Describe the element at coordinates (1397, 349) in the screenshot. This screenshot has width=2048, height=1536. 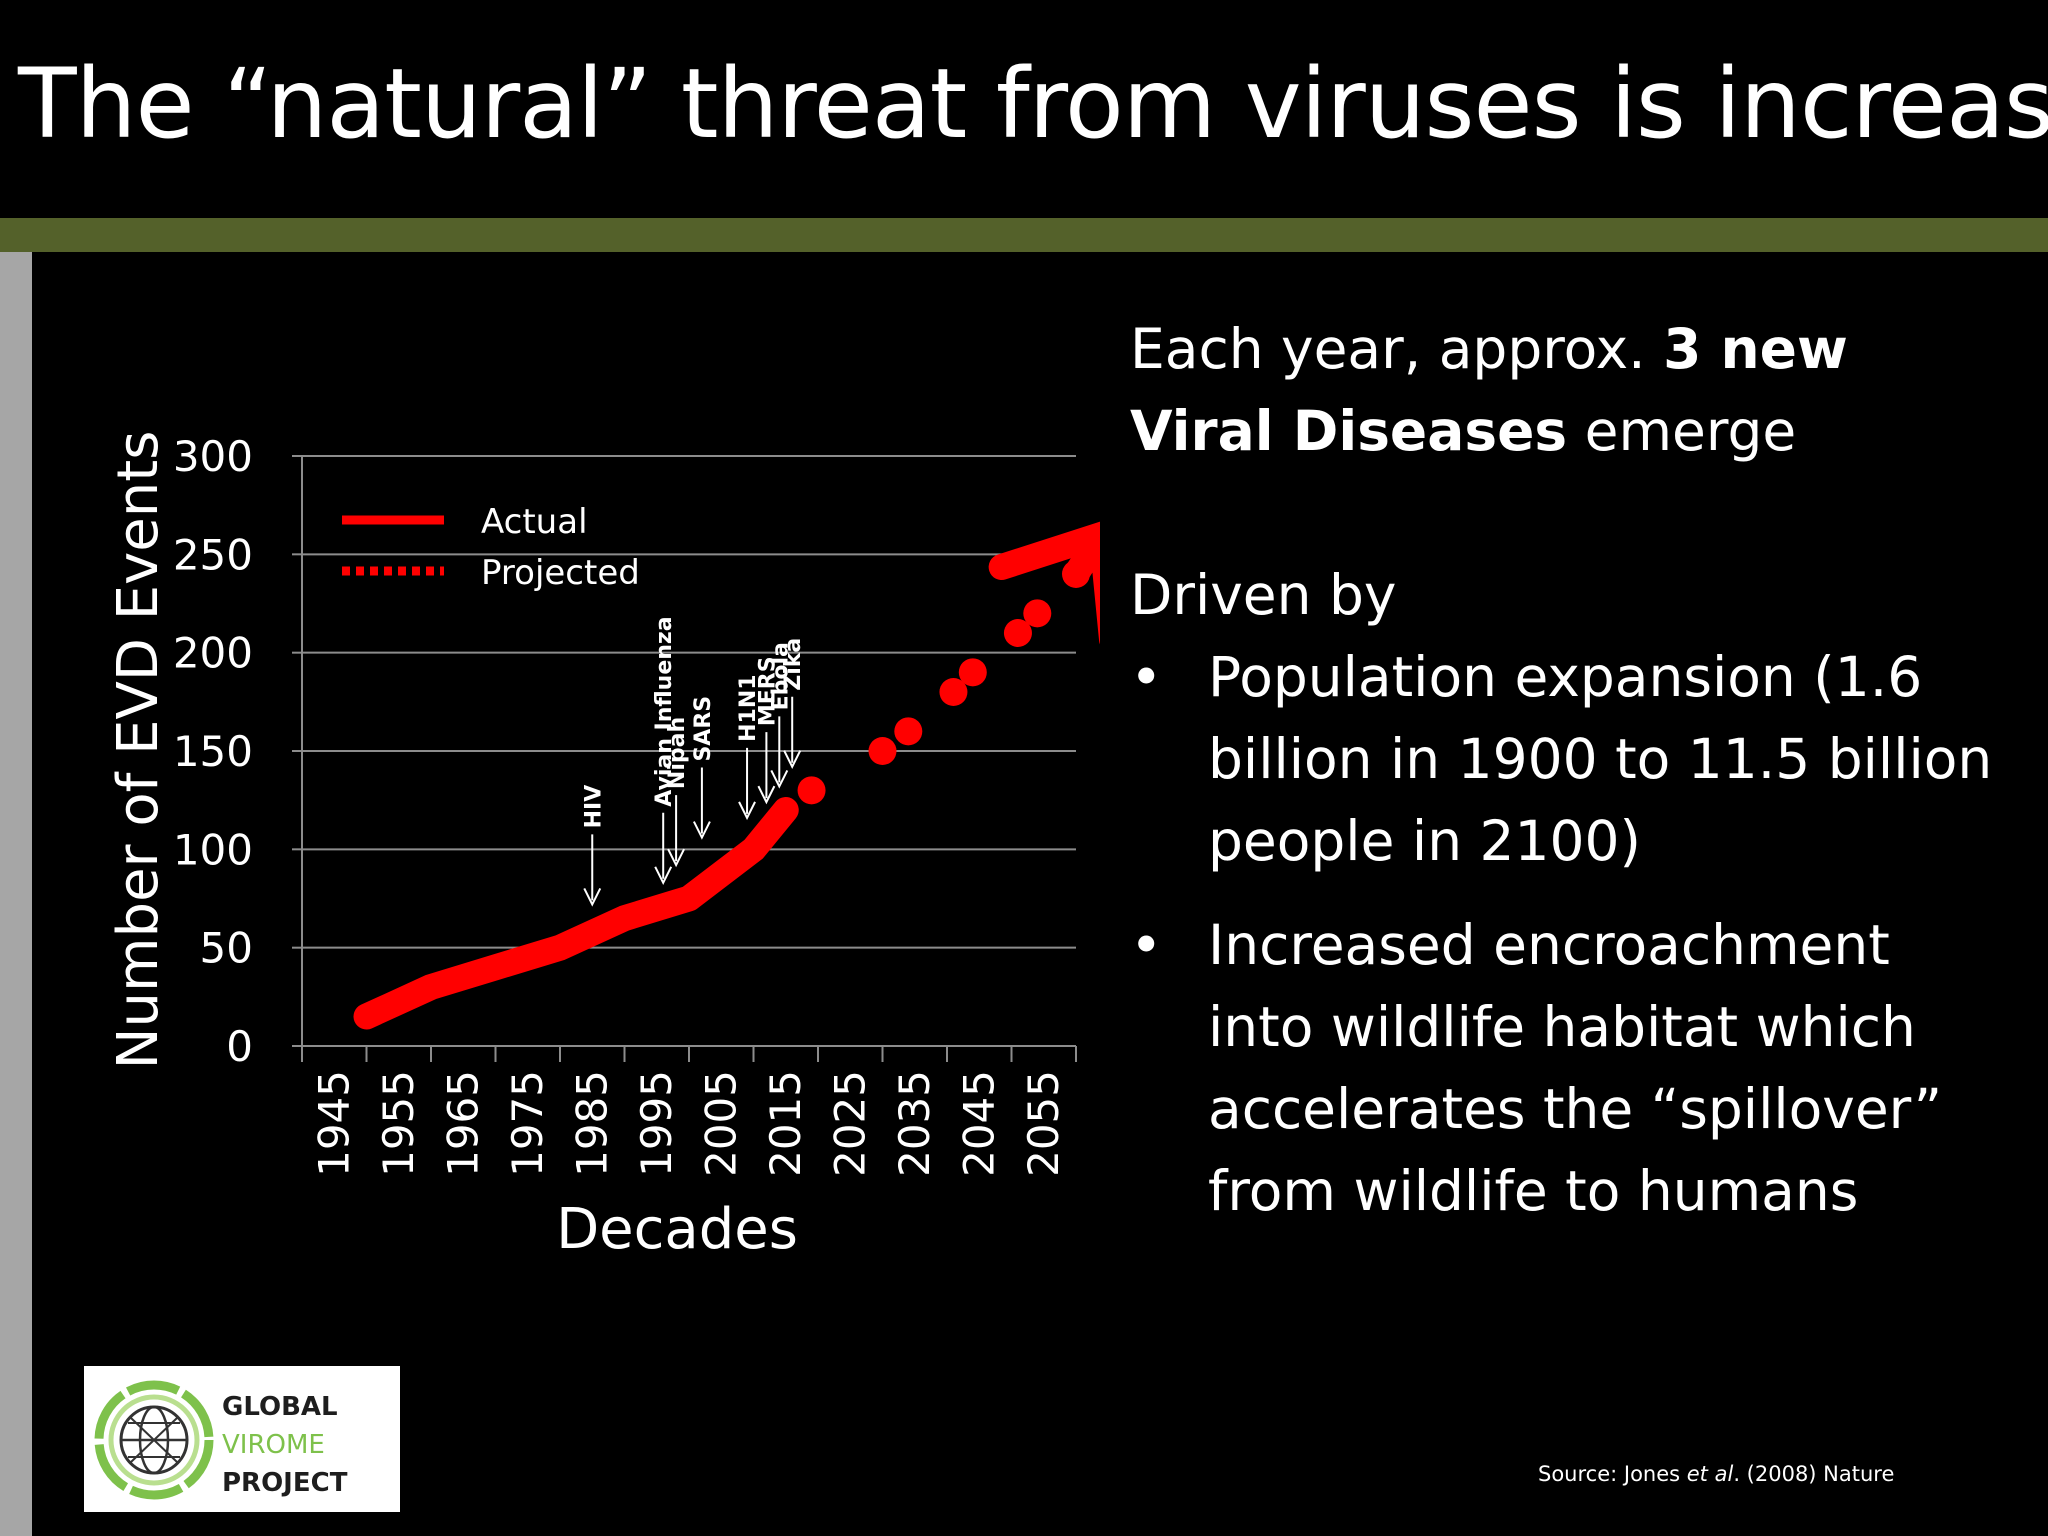
I see `intro-plain: Each year, approx.` at that location.